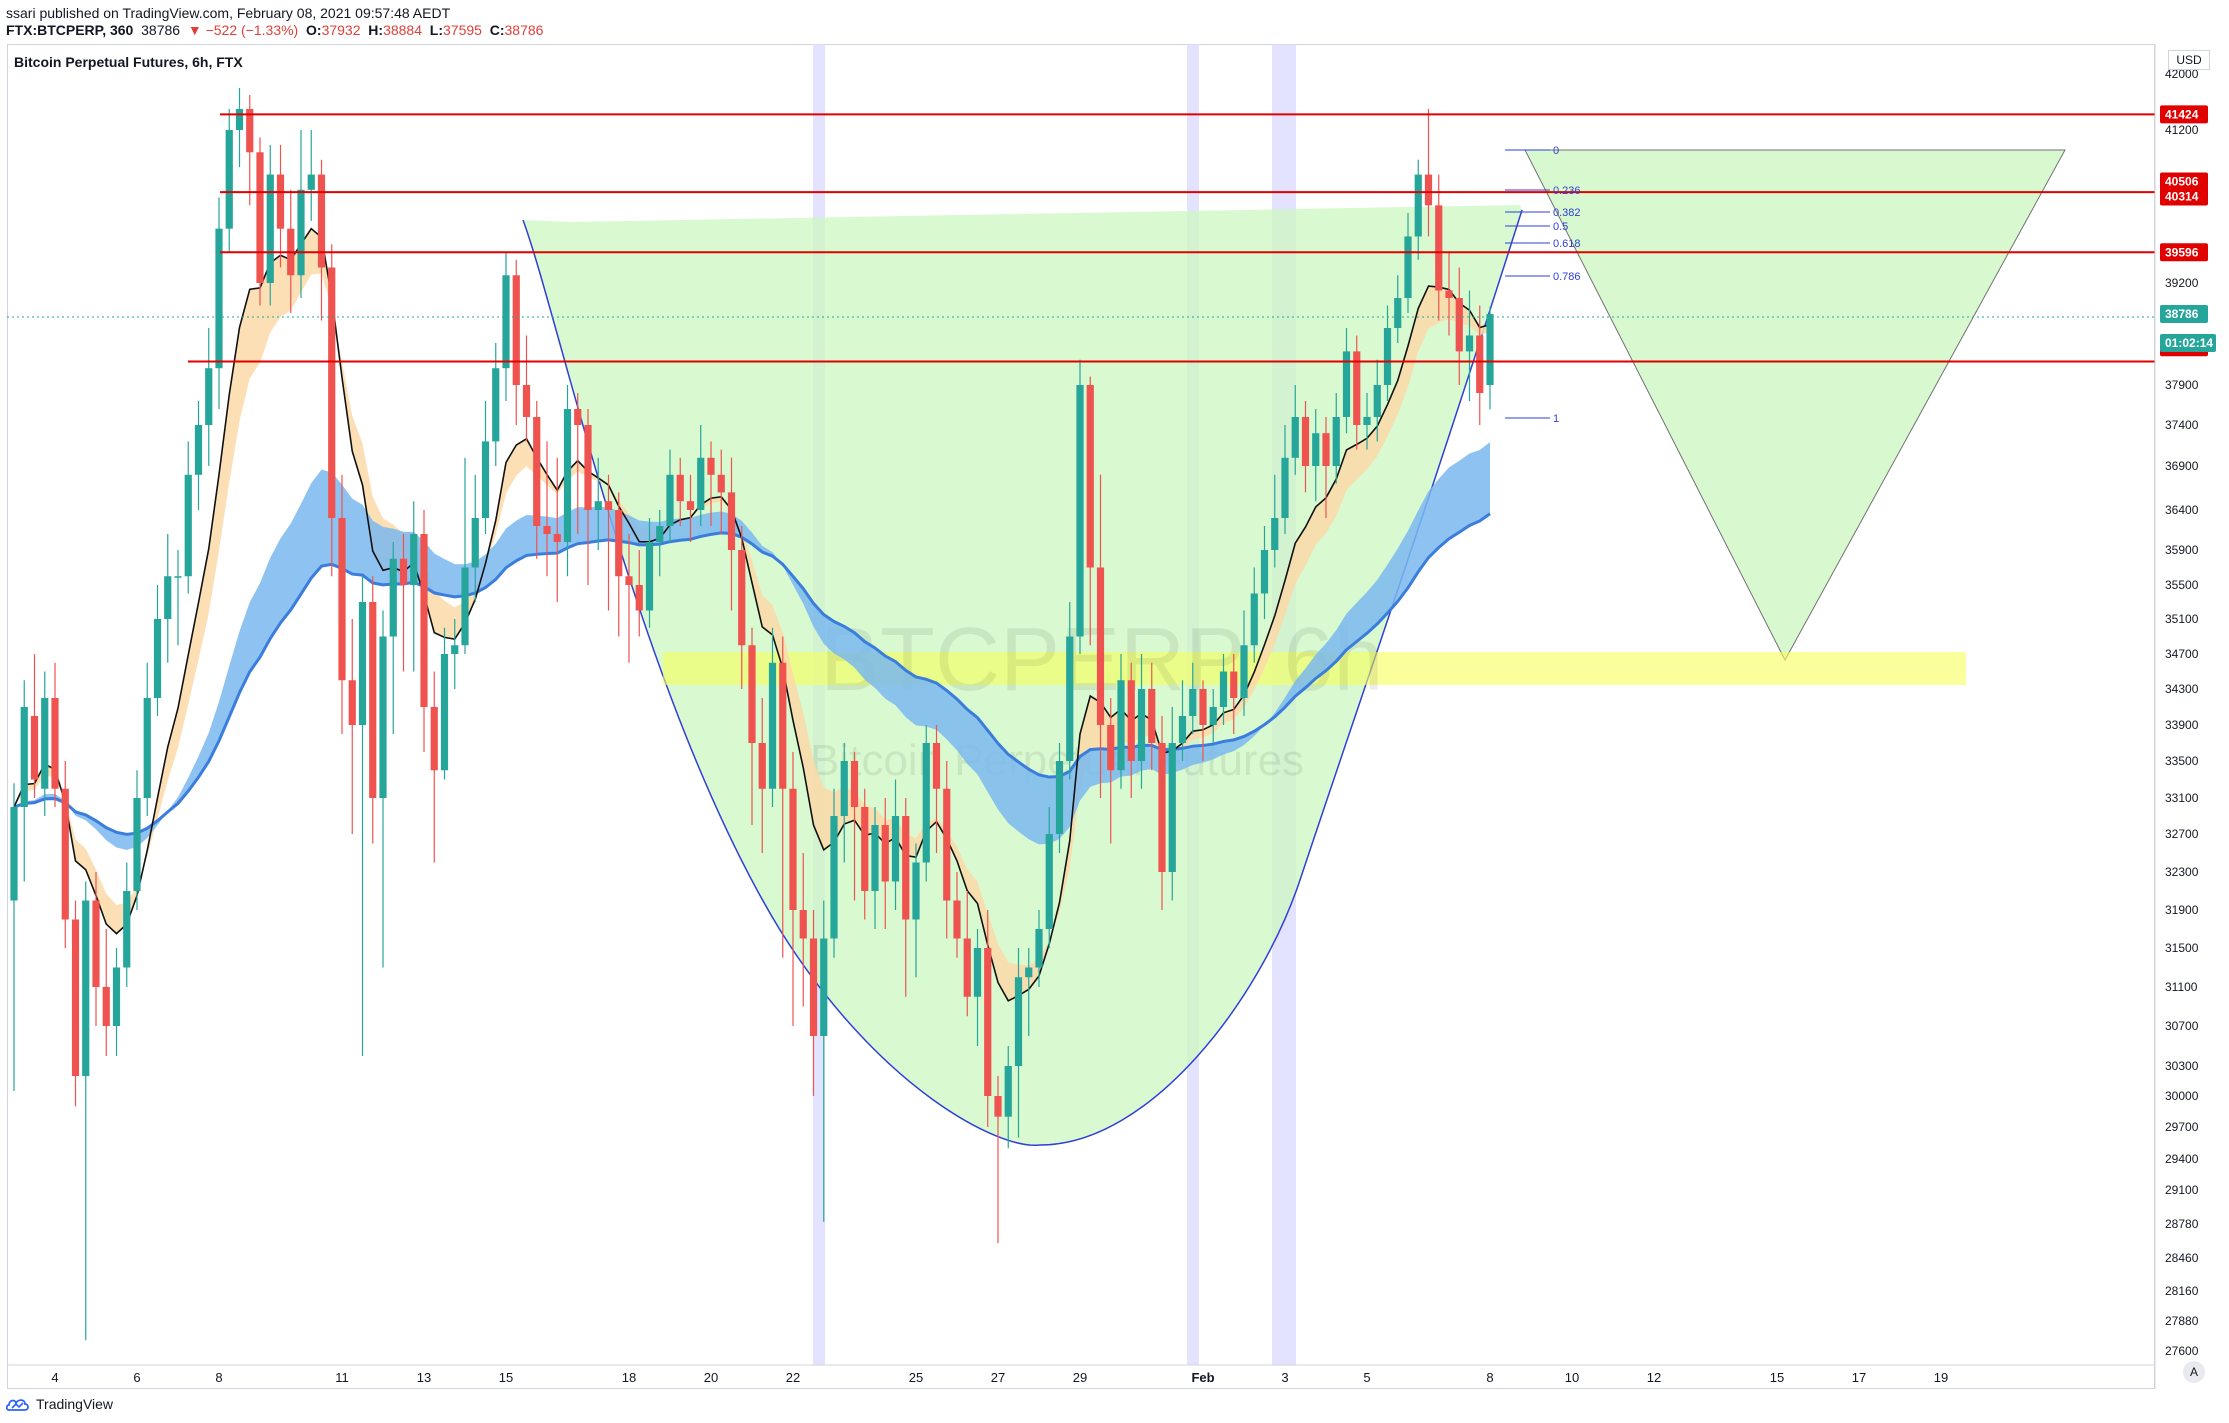 The height and width of the screenshot is (1423, 2229). Describe the element at coordinates (2182, 1291) in the screenshot. I see `price-tick-label: 28160` at that location.